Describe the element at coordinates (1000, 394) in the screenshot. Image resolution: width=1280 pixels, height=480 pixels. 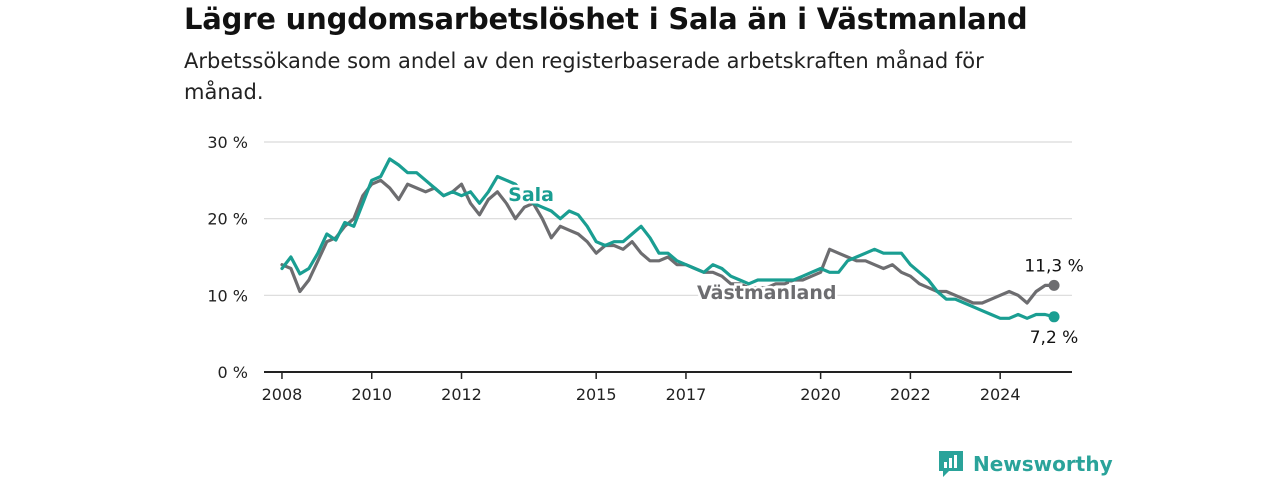
I see `x-tick-label: 2024` at that location.